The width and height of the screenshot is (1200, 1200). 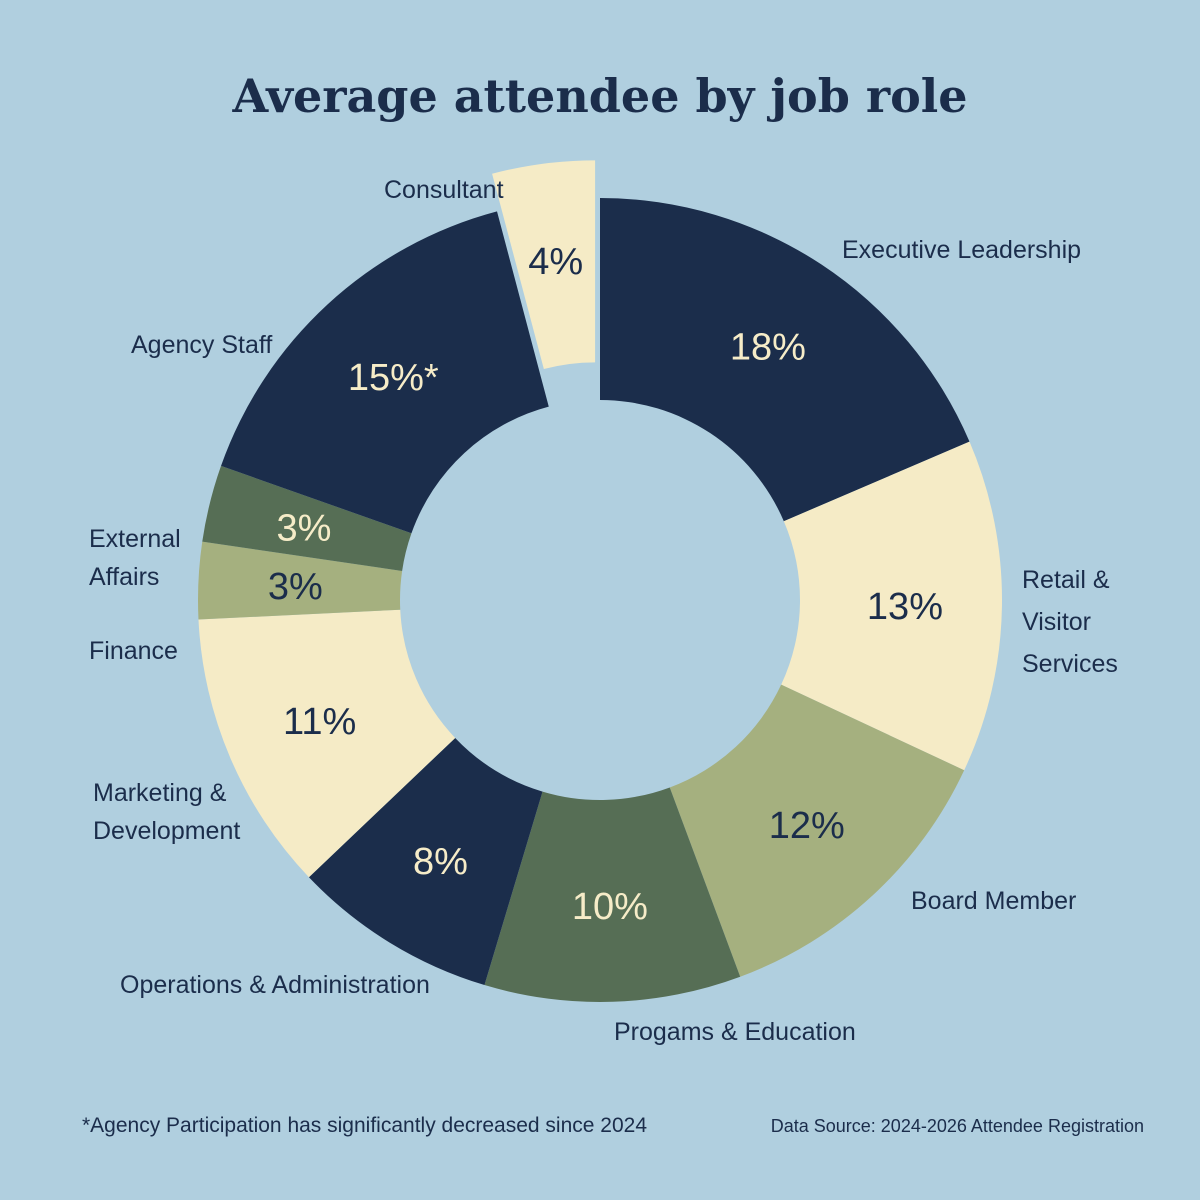 I want to click on value-label-retail-and-visitor-services: 13%, so click(x=905, y=607).